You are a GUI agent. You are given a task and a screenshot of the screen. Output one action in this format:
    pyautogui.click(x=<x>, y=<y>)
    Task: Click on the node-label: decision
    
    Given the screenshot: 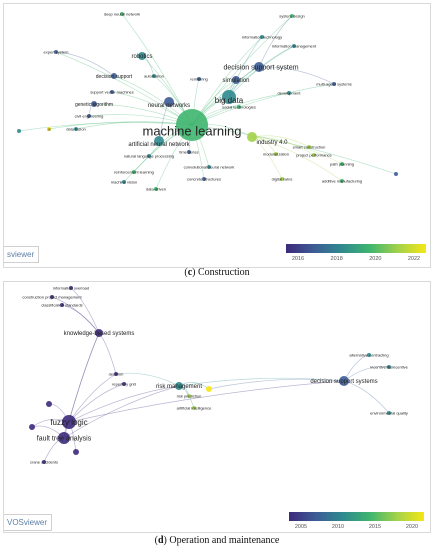 What is the action you would take?
    pyautogui.click(x=116, y=373)
    